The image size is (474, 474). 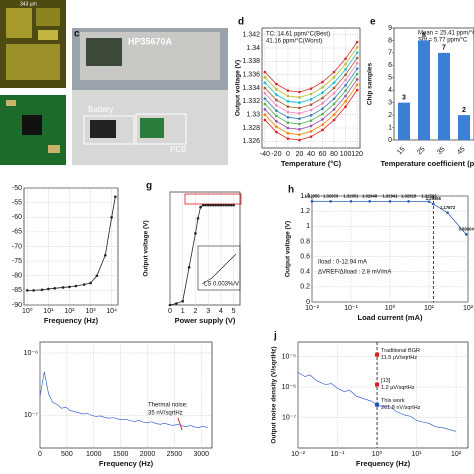 I want to click on data-label: 1.32948, so click(x=370, y=195).